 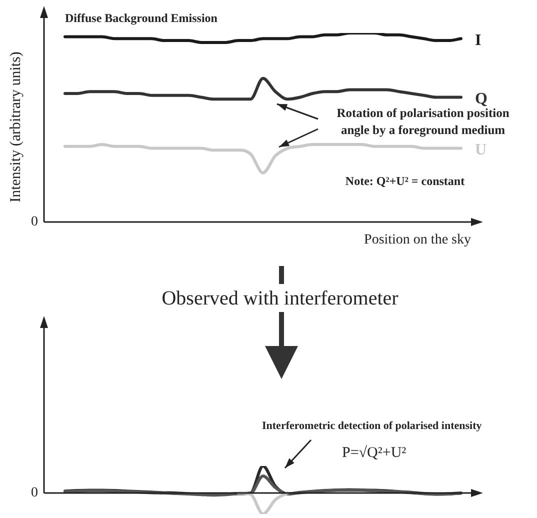 What do you see at coordinates (141, 18) in the screenshot?
I see `chart-title: Diffuse Background Emission` at bounding box center [141, 18].